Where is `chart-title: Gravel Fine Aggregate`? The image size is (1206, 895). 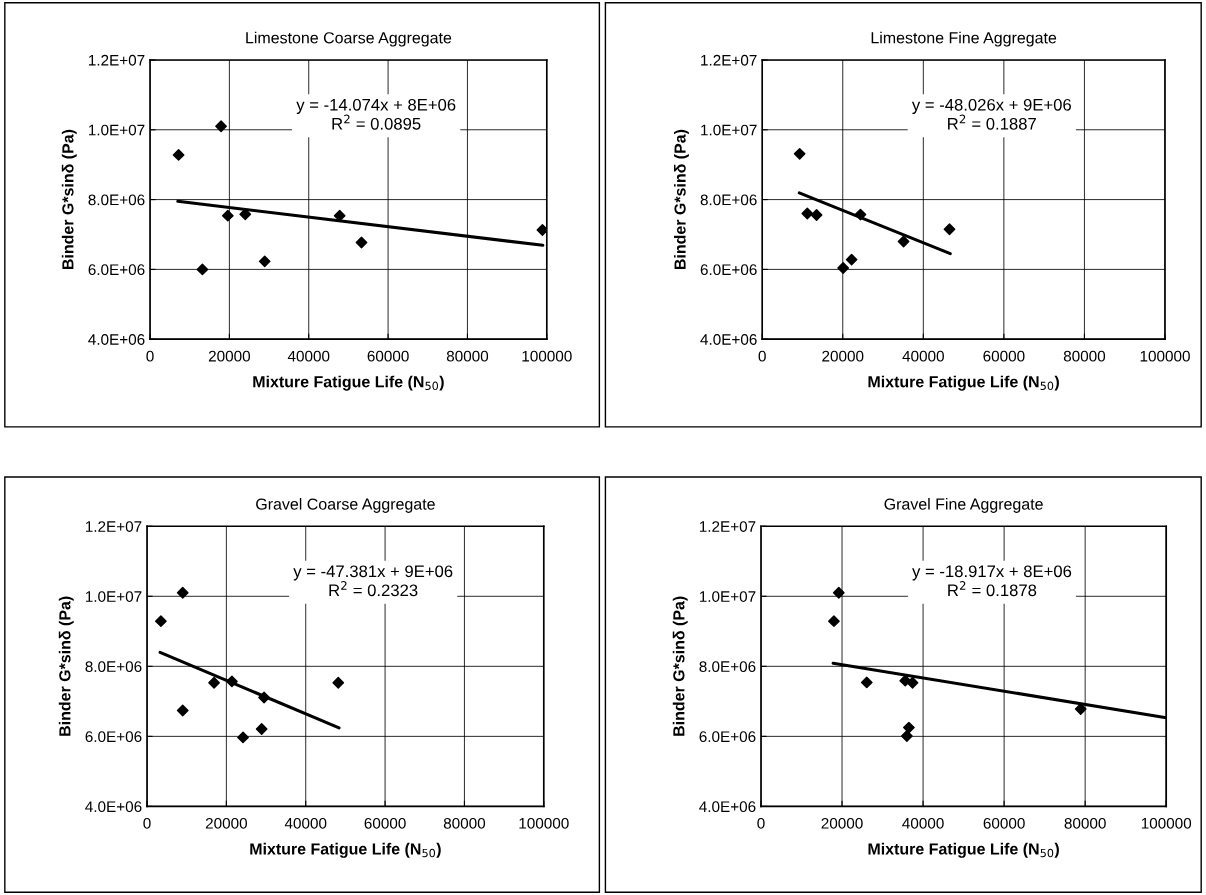
chart-title: Gravel Fine Aggregate is located at coordinates (963, 505).